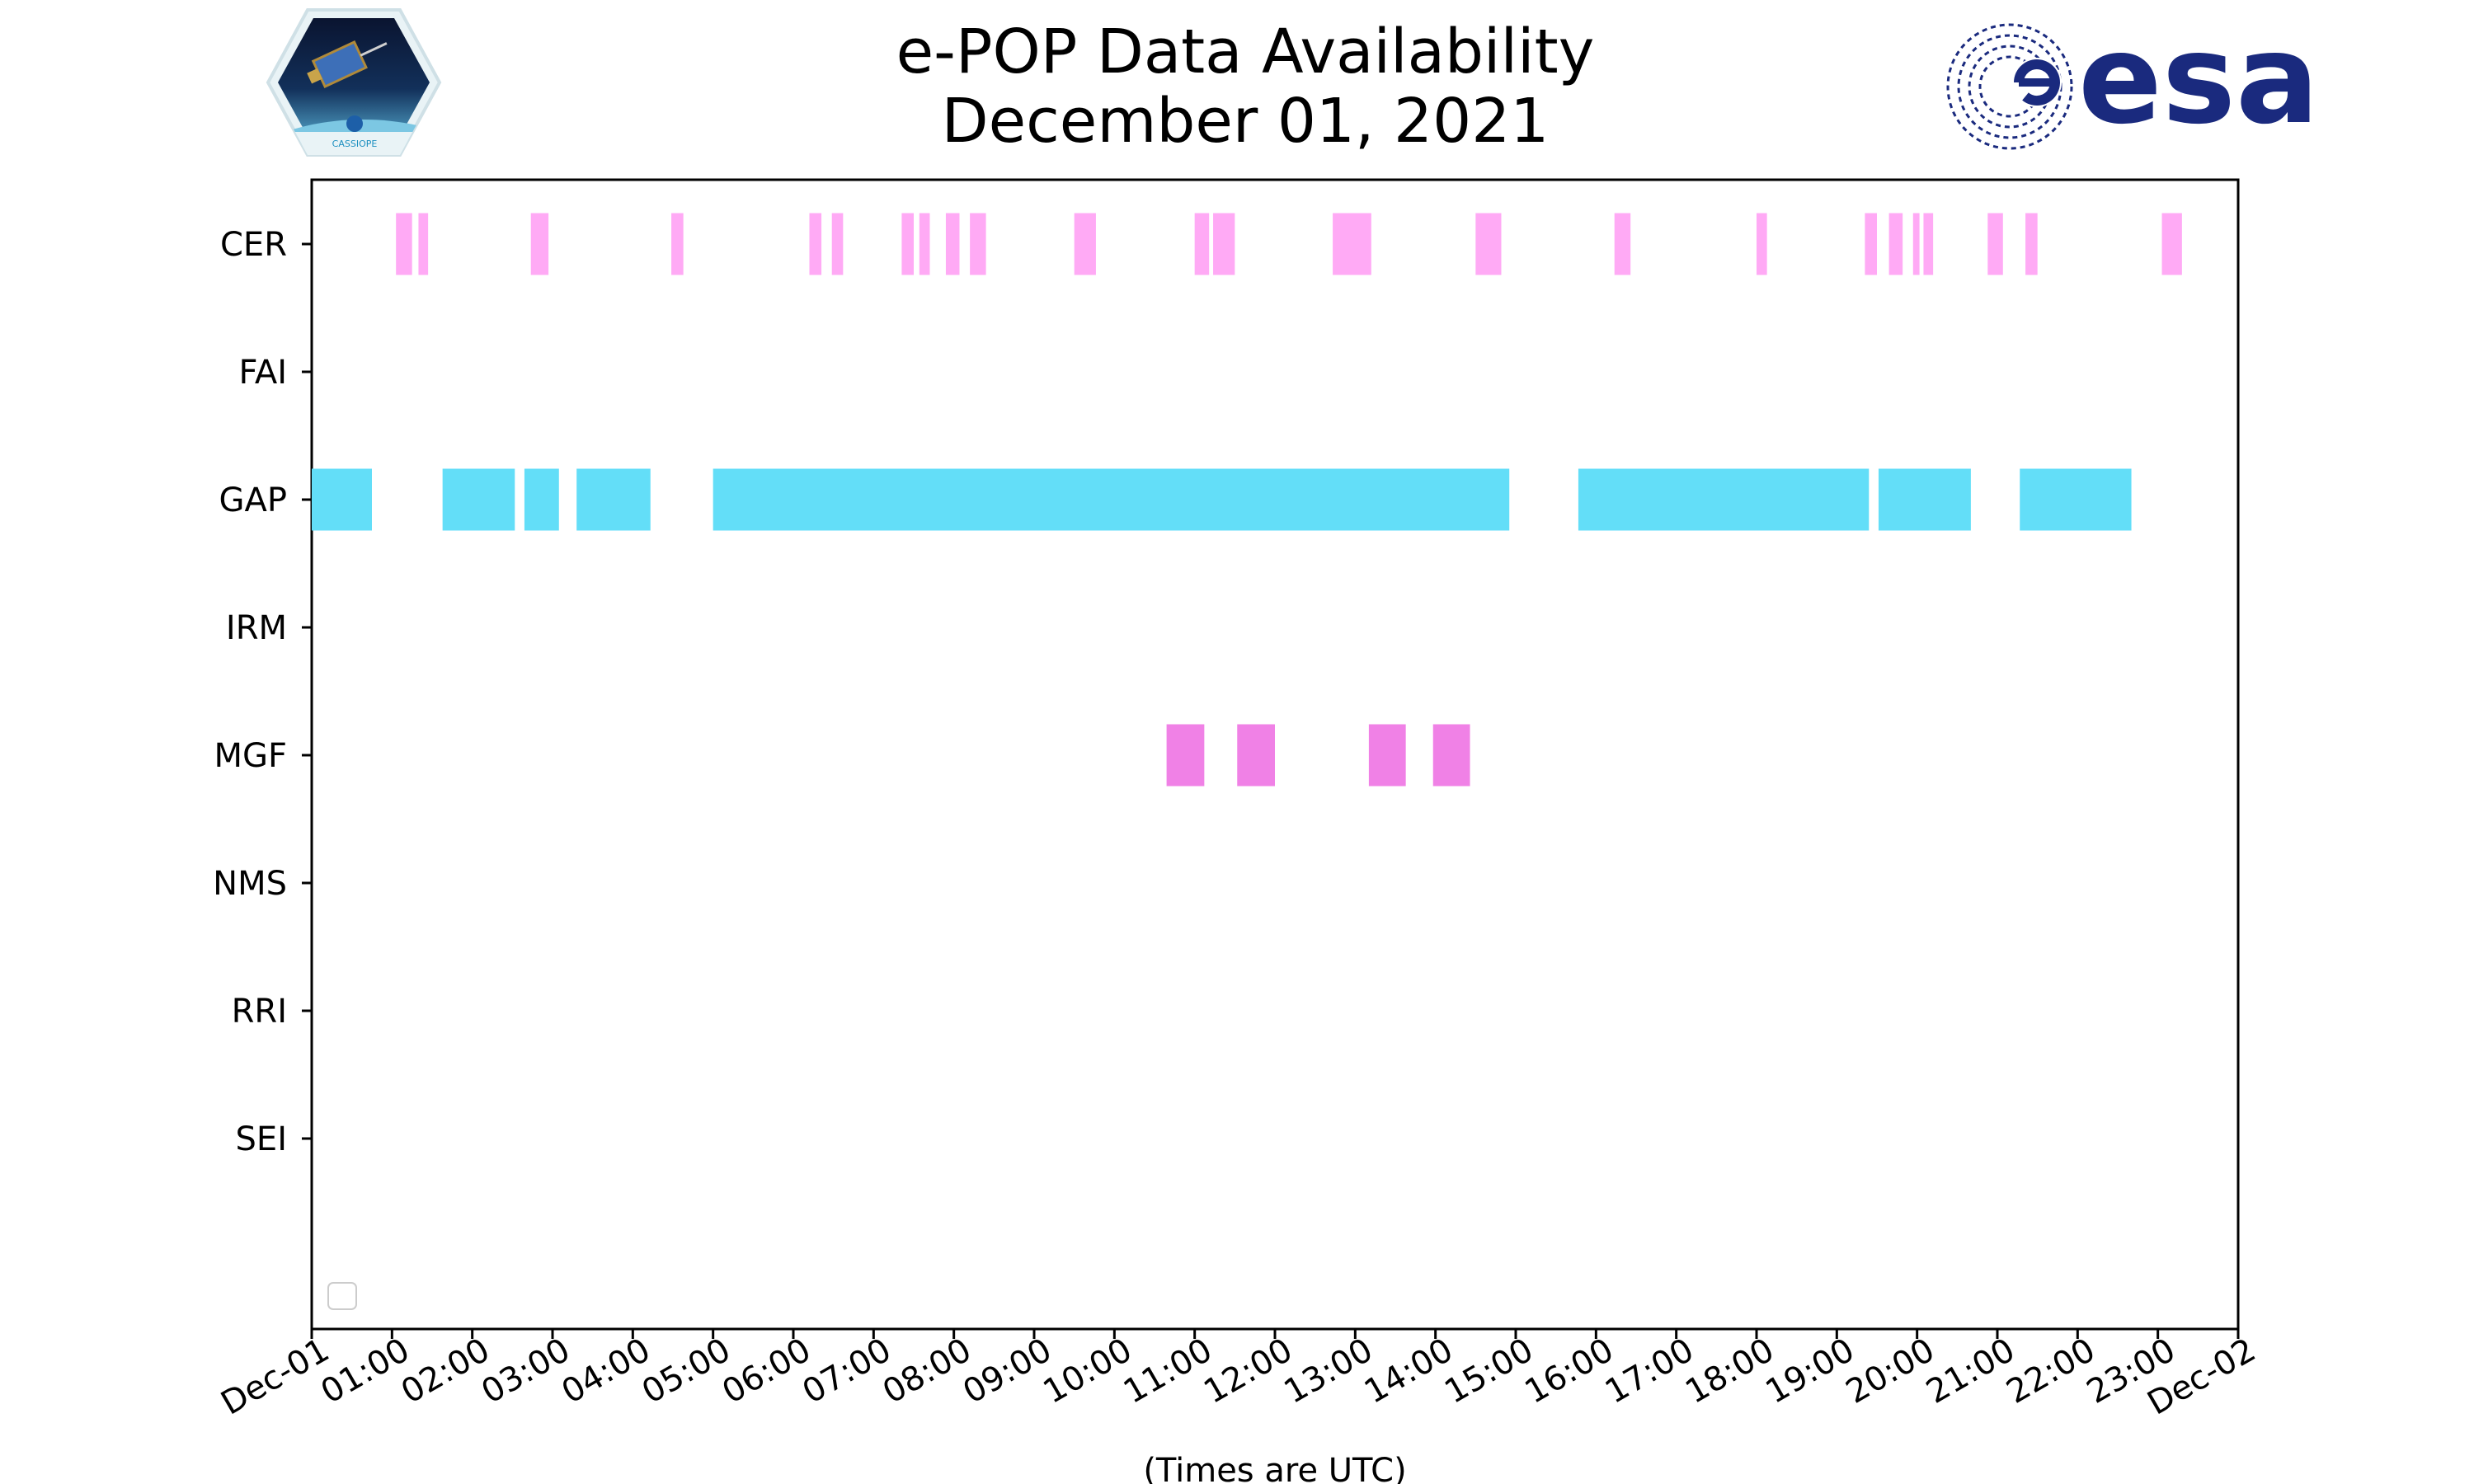 The height and width of the screenshot is (1484, 2474). What do you see at coordinates (261, 1139) in the screenshot?
I see `y-tick-label-sei: SEI` at bounding box center [261, 1139].